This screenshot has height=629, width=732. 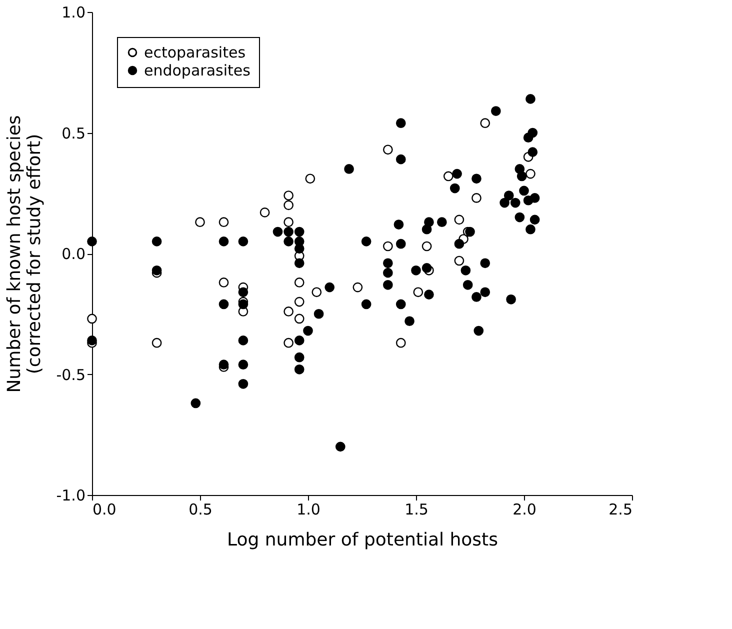 I want to click on x-axis-title: Log number of potential hosts, so click(x=362, y=540).